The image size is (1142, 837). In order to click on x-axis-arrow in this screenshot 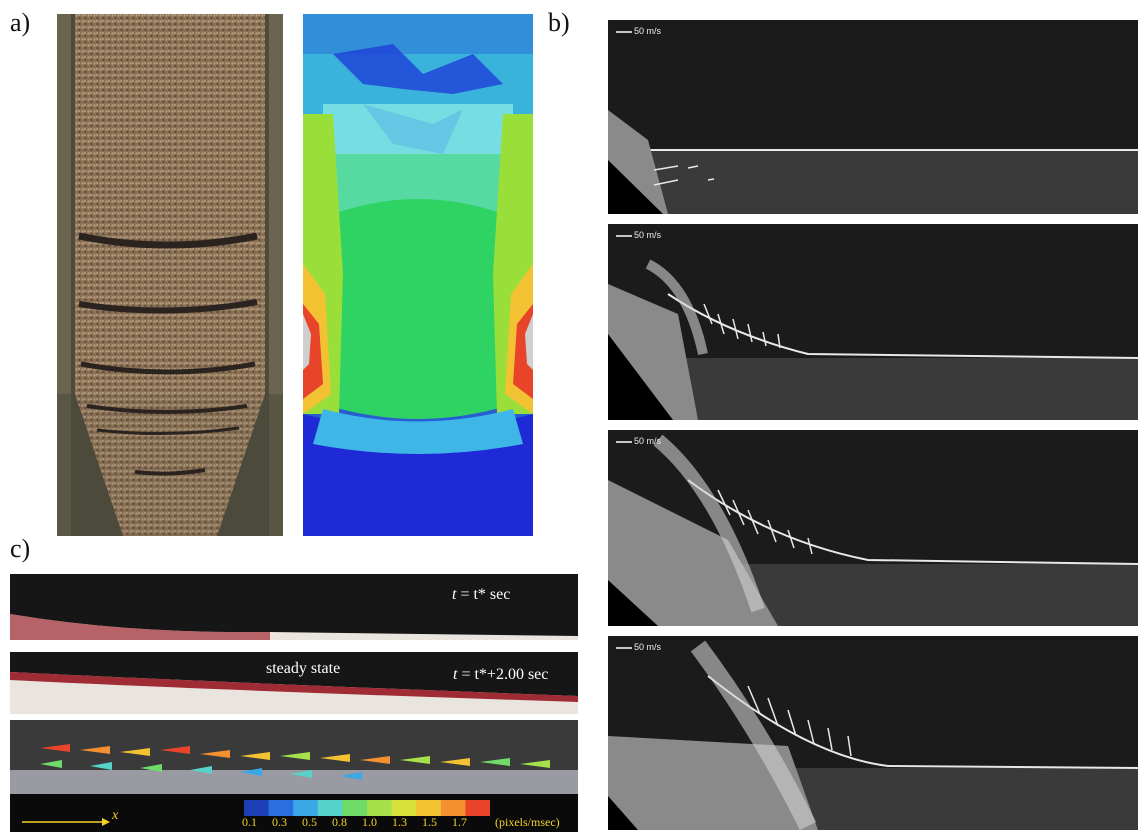, I will do `click(66, 820)`.